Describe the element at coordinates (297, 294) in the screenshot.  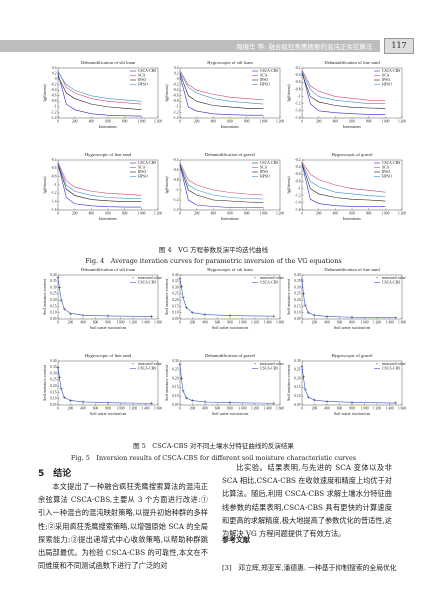
I see `y-tick-label: 0.25` at that location.